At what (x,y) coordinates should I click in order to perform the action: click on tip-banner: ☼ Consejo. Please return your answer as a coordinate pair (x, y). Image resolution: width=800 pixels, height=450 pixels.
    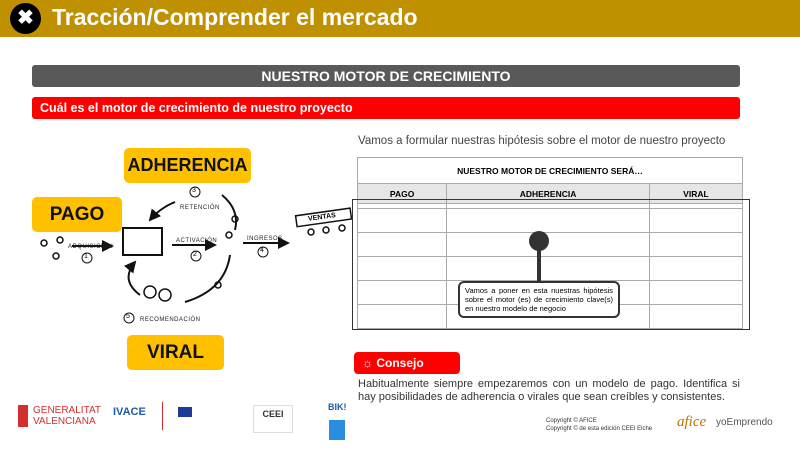
    Looking at the image, I should click on (407, 363).